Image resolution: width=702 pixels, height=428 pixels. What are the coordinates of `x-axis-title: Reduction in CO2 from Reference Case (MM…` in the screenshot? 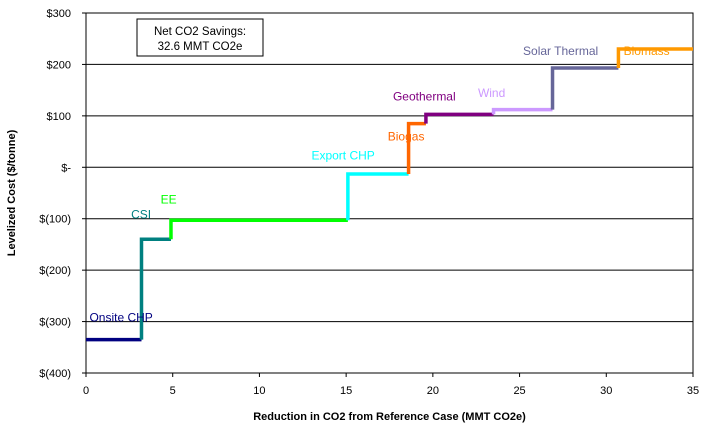 It's located at (389, 417).